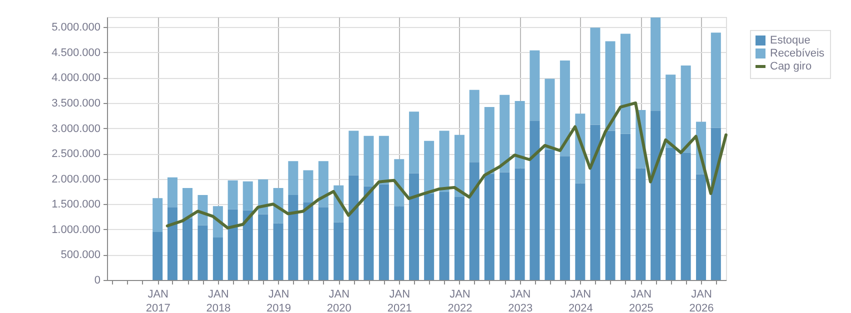  Describe the element at coordinates (76, 52) in the screenshot. I see `y-tick-label: 4.500.000` at that location.